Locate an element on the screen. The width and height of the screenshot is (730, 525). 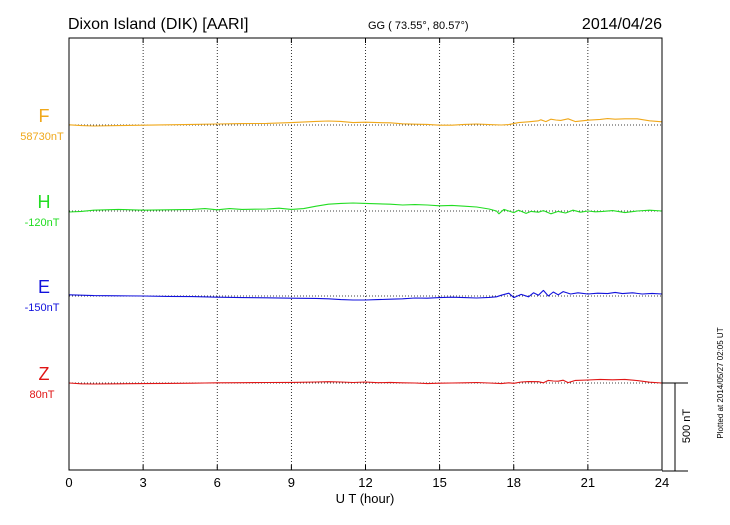
trace-h is located at coordinates (365, 208).